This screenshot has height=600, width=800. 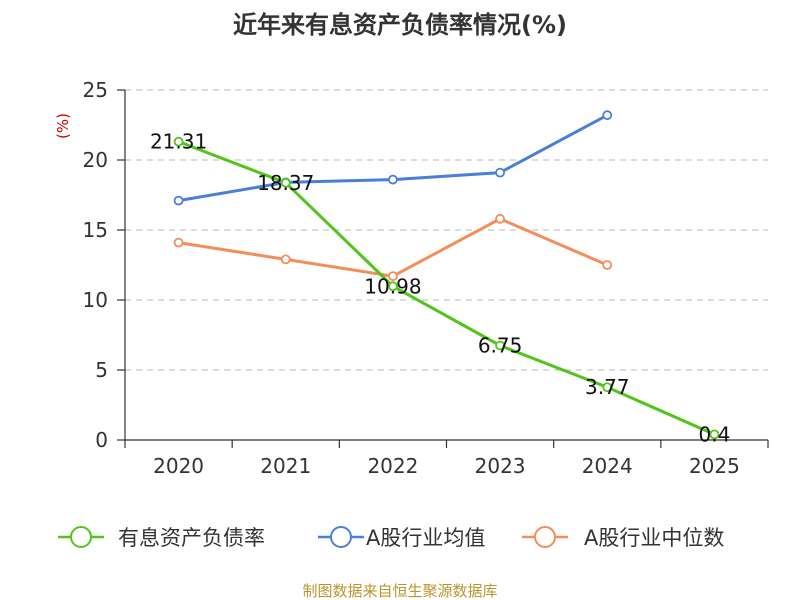 I want to click on legend-item-2: A股行业中位数, so click(x=623, y=538).